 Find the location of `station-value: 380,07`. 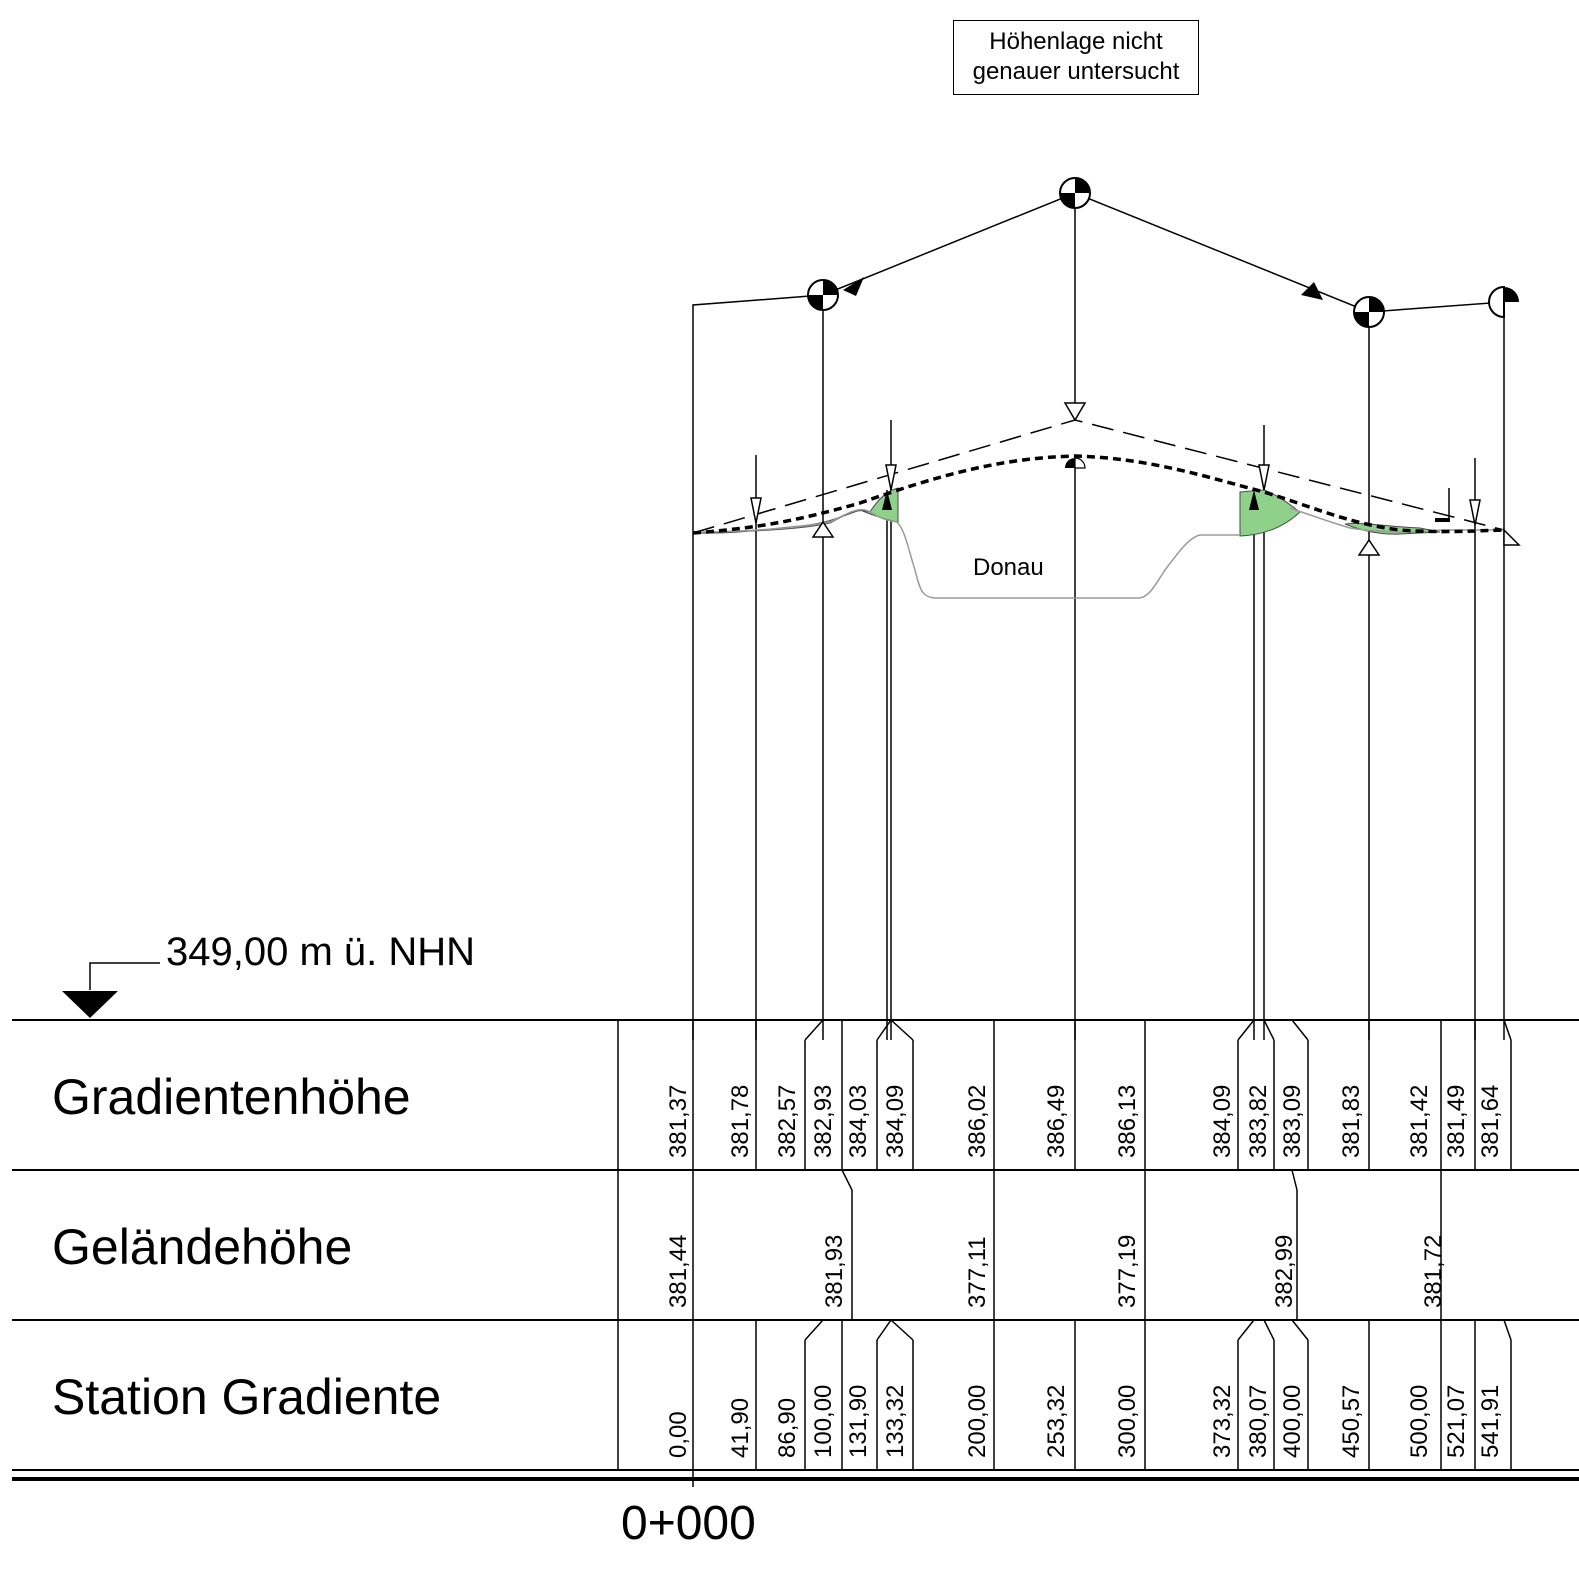

station-value: 380,07 is located at coordinates (1258, 1421).